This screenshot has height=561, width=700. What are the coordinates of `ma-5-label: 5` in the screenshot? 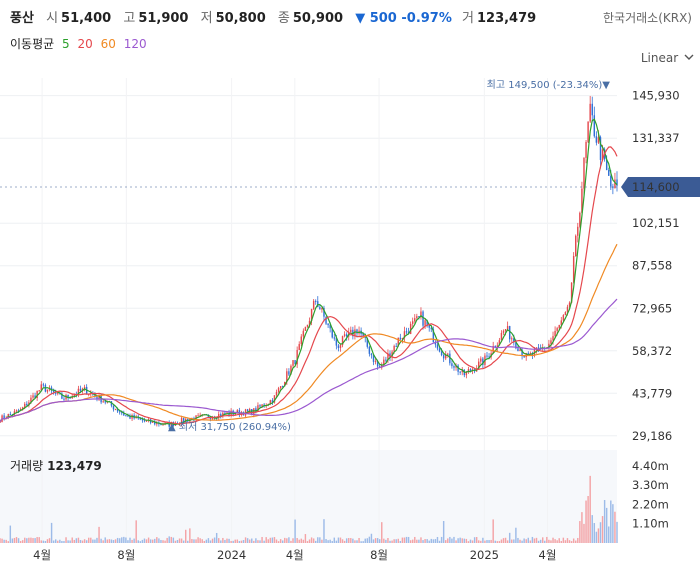 It's located at (66, 44).